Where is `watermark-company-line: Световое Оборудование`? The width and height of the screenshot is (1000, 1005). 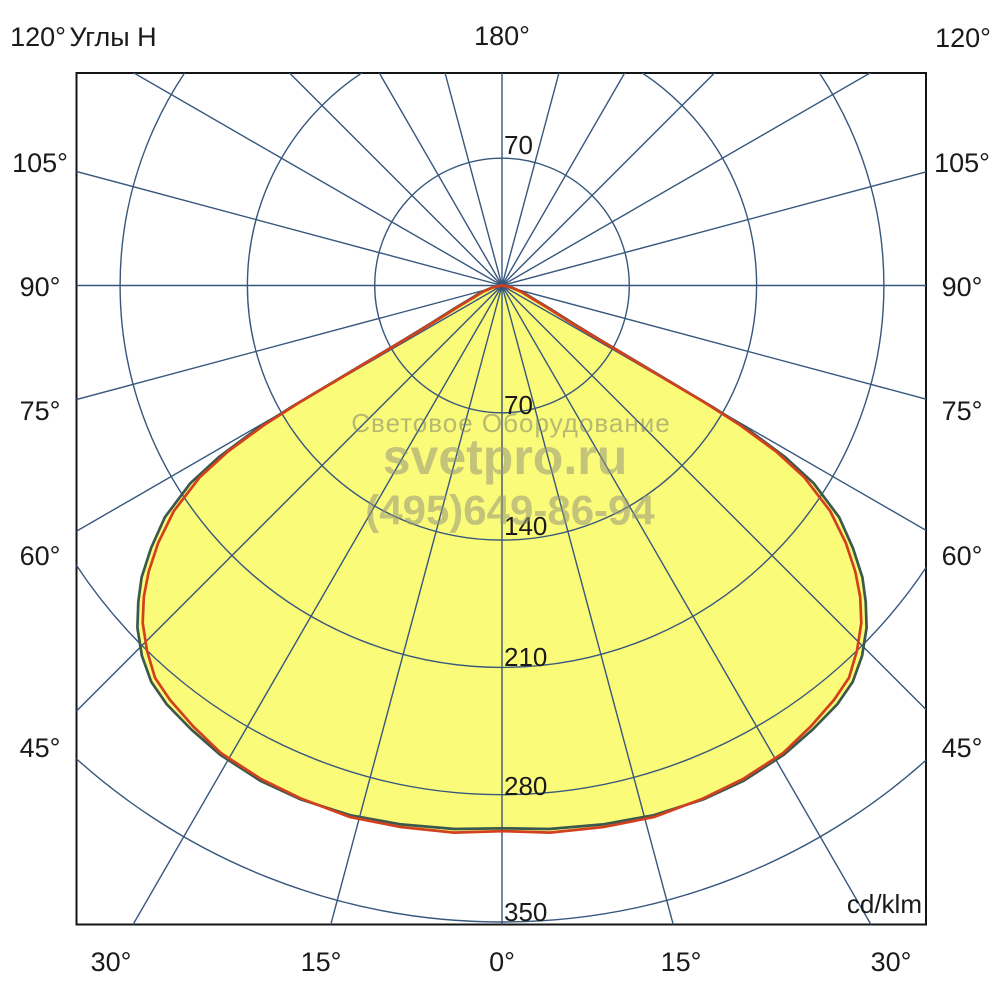 watermark-company-line: Световое Оборудование is located at coordinates (510, 423).